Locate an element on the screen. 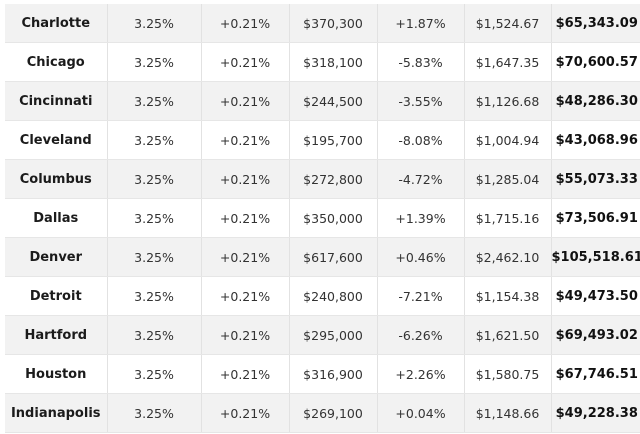  income-needed-cell: $48,286.30 is located at coordinates (595, 101).